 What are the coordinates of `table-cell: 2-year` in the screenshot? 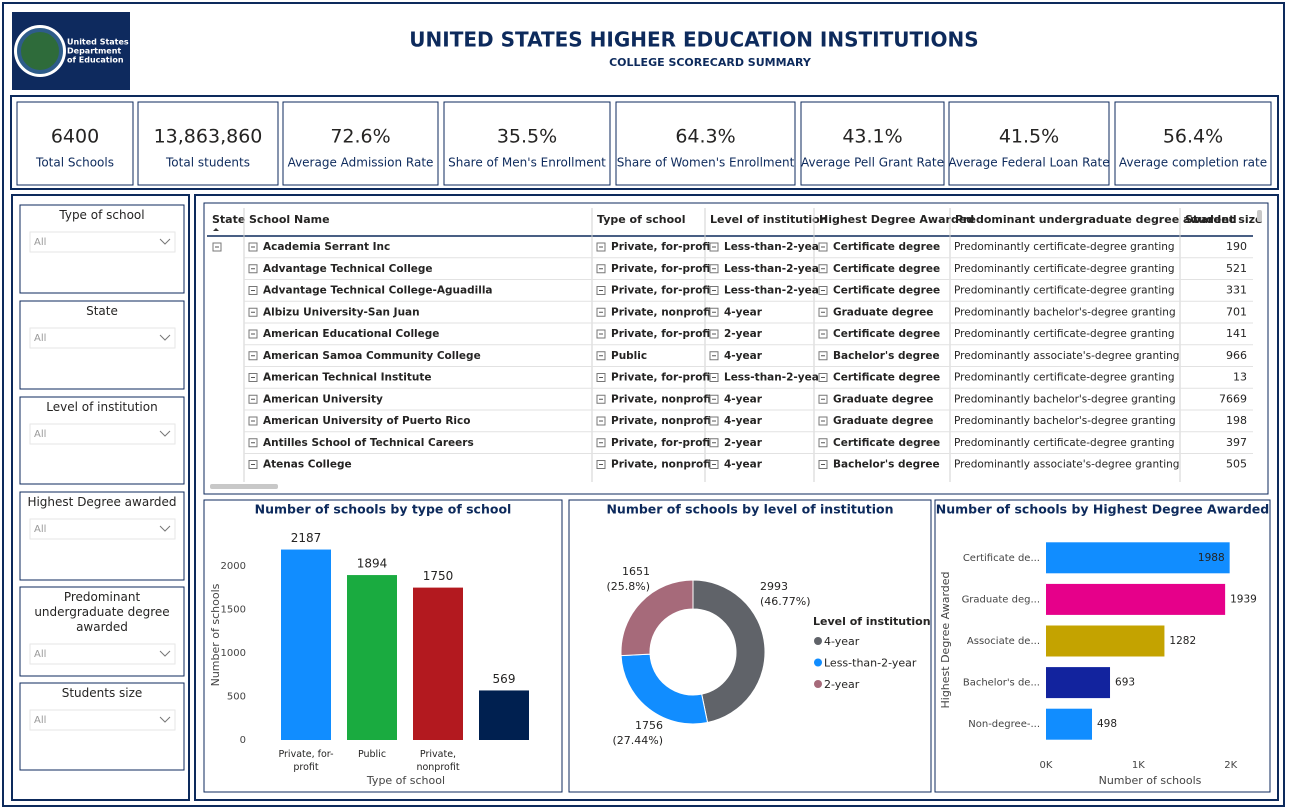 It's located at (743, 443).